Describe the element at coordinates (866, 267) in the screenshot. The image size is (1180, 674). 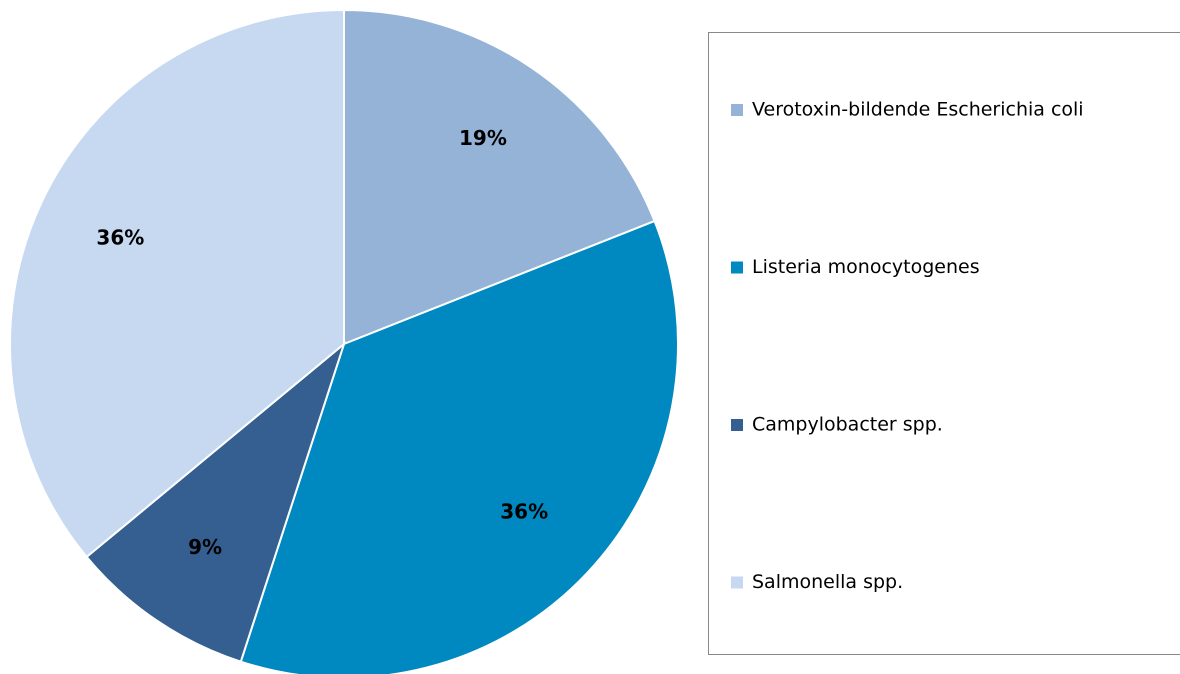
I see `legend-label: Listeria monocytogenes` at that location.